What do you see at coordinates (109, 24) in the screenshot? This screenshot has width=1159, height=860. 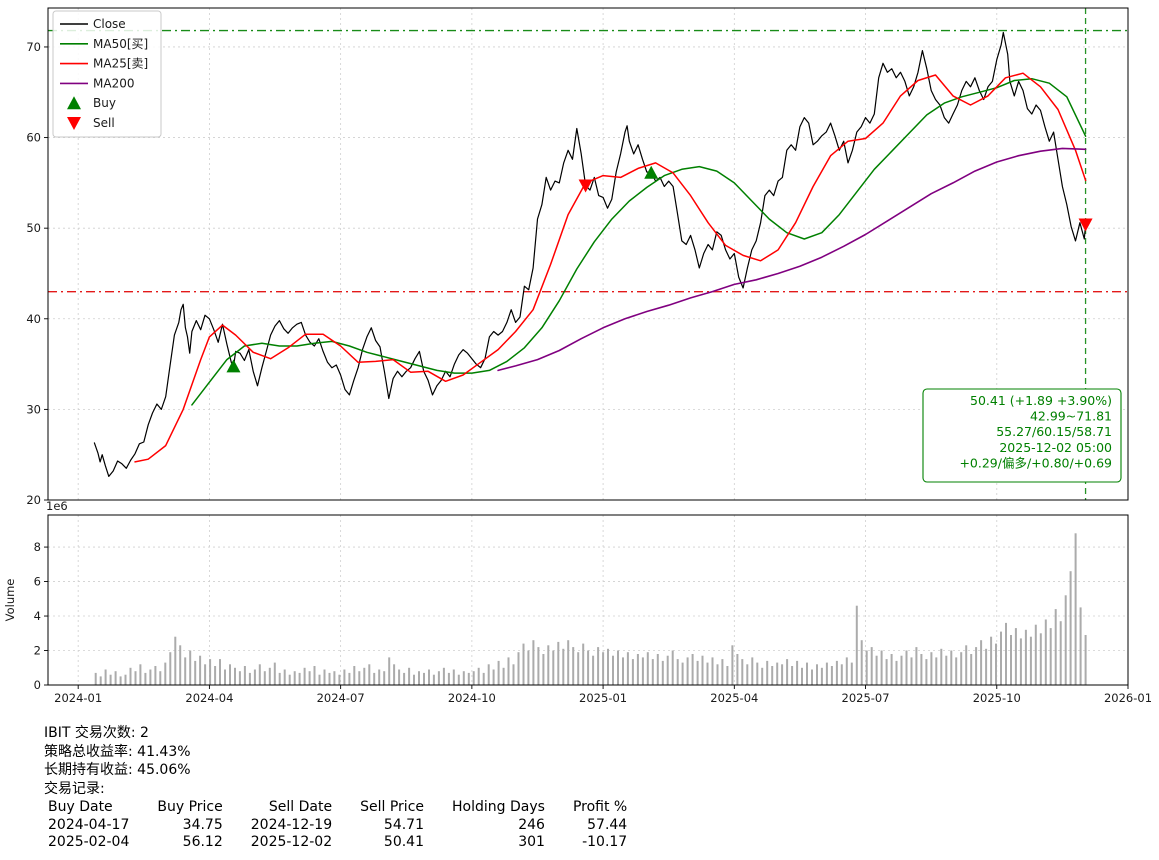 I see `legend-label: Close` at bounding box center [109, 24].